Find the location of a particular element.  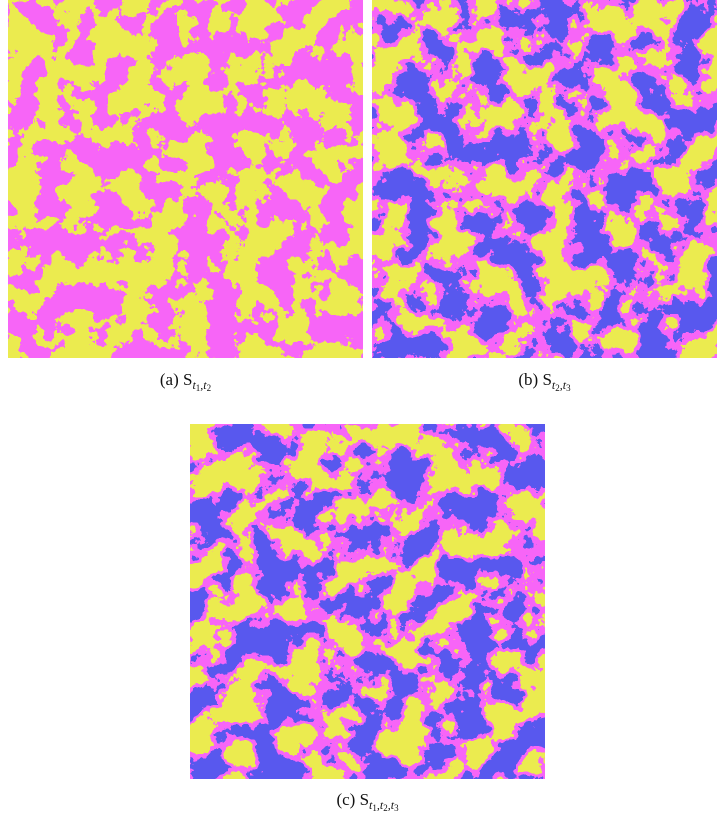

caption: (a) St1,t2 is located at coordinates (185, 381).